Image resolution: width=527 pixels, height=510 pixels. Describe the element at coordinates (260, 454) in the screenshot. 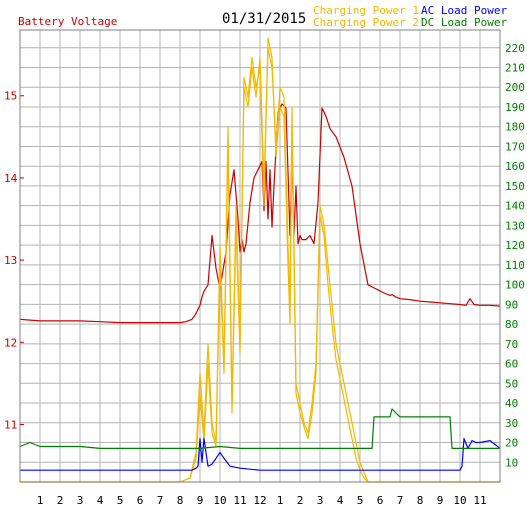

I see `series-line-ac-load-power` at that location.